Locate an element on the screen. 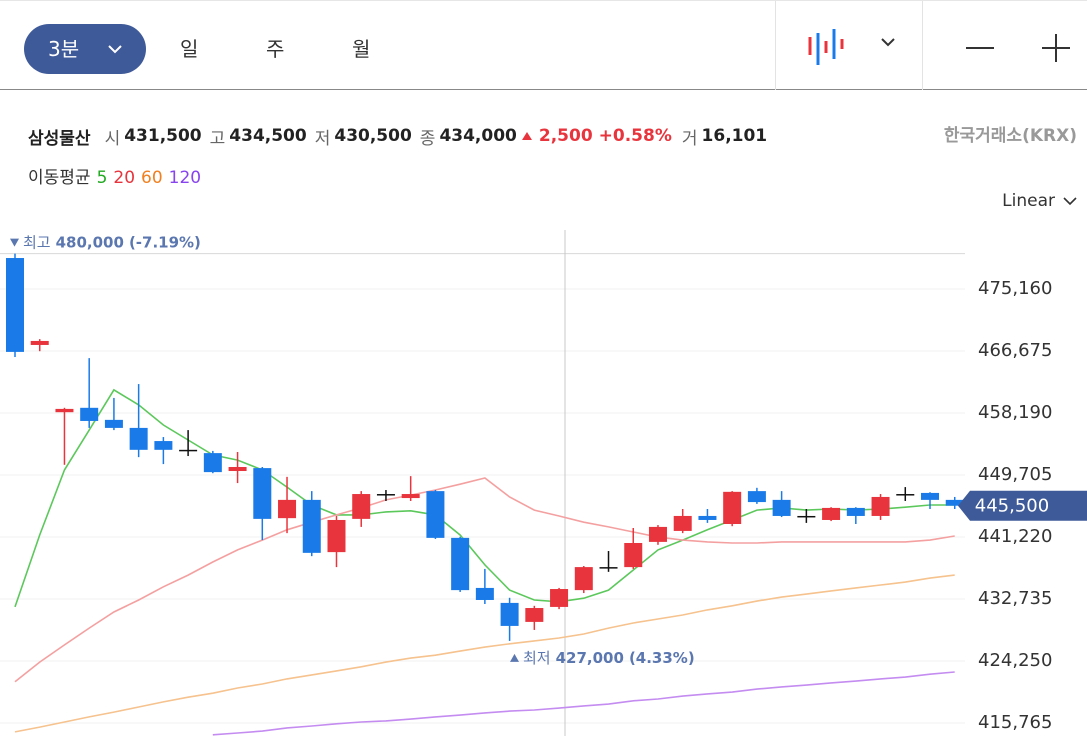 The image size is (1087, 736). volume: 16,101 is located at coordinates (734, 136).